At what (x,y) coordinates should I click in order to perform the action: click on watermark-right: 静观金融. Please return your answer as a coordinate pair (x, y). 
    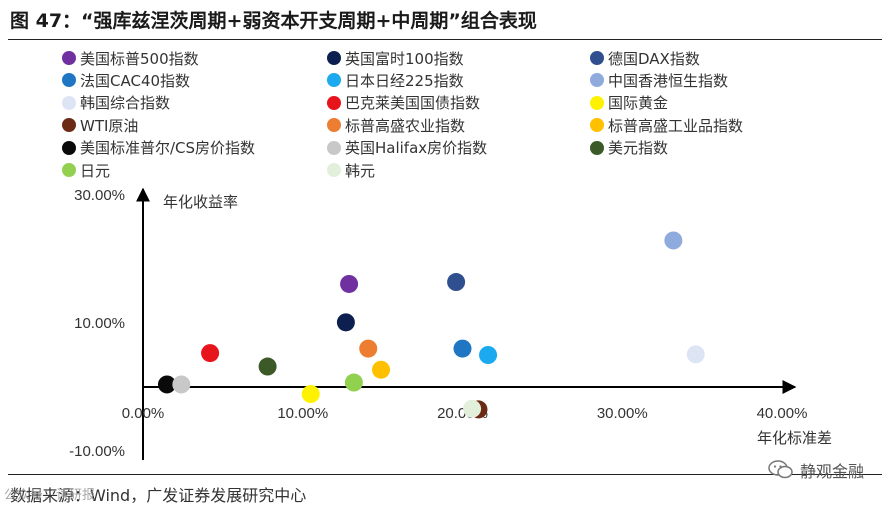
    Looking at the image, I should click on (816, 470).